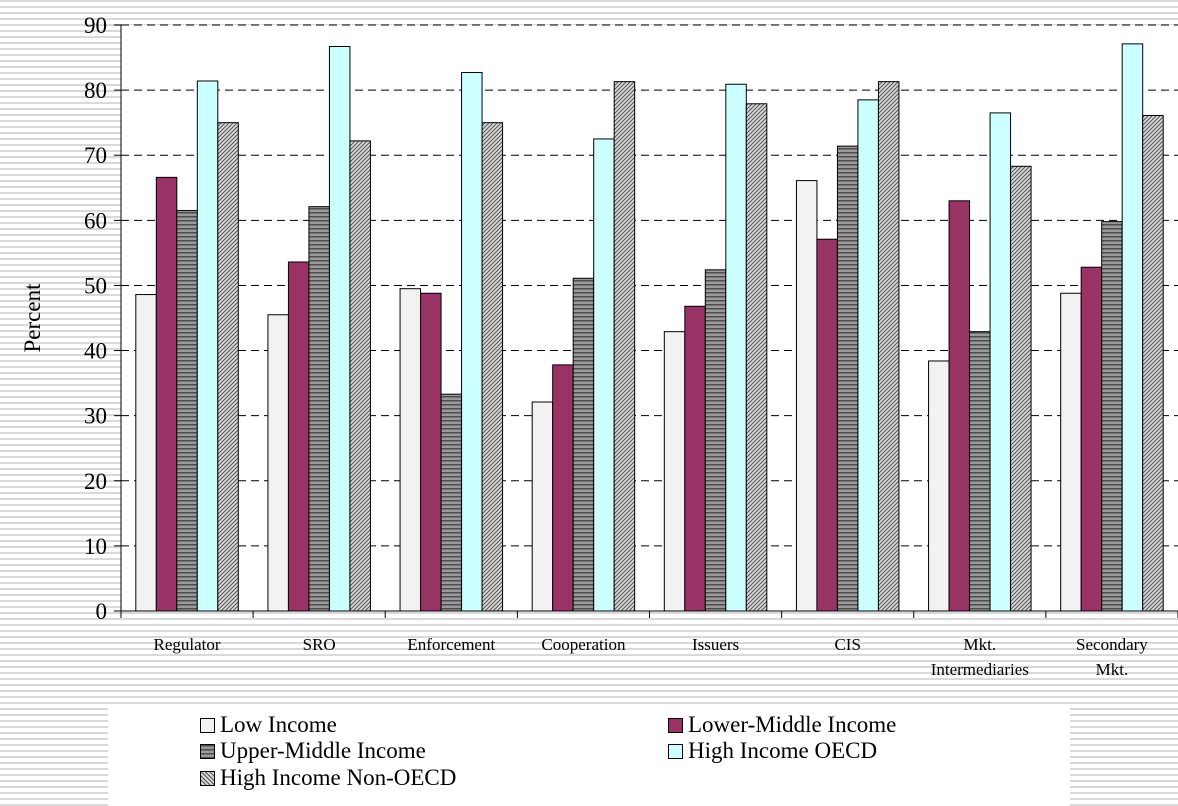 The height and width of the screenshot is (806, 1178). I want to click on y-tick-label: 30, so click(95, 416).